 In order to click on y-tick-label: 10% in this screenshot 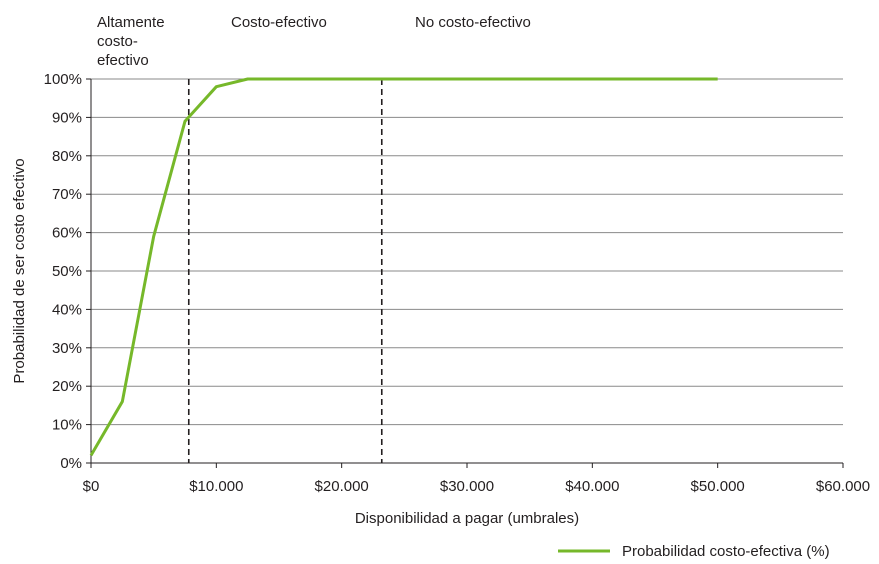, I will do `click(67, 425)`.